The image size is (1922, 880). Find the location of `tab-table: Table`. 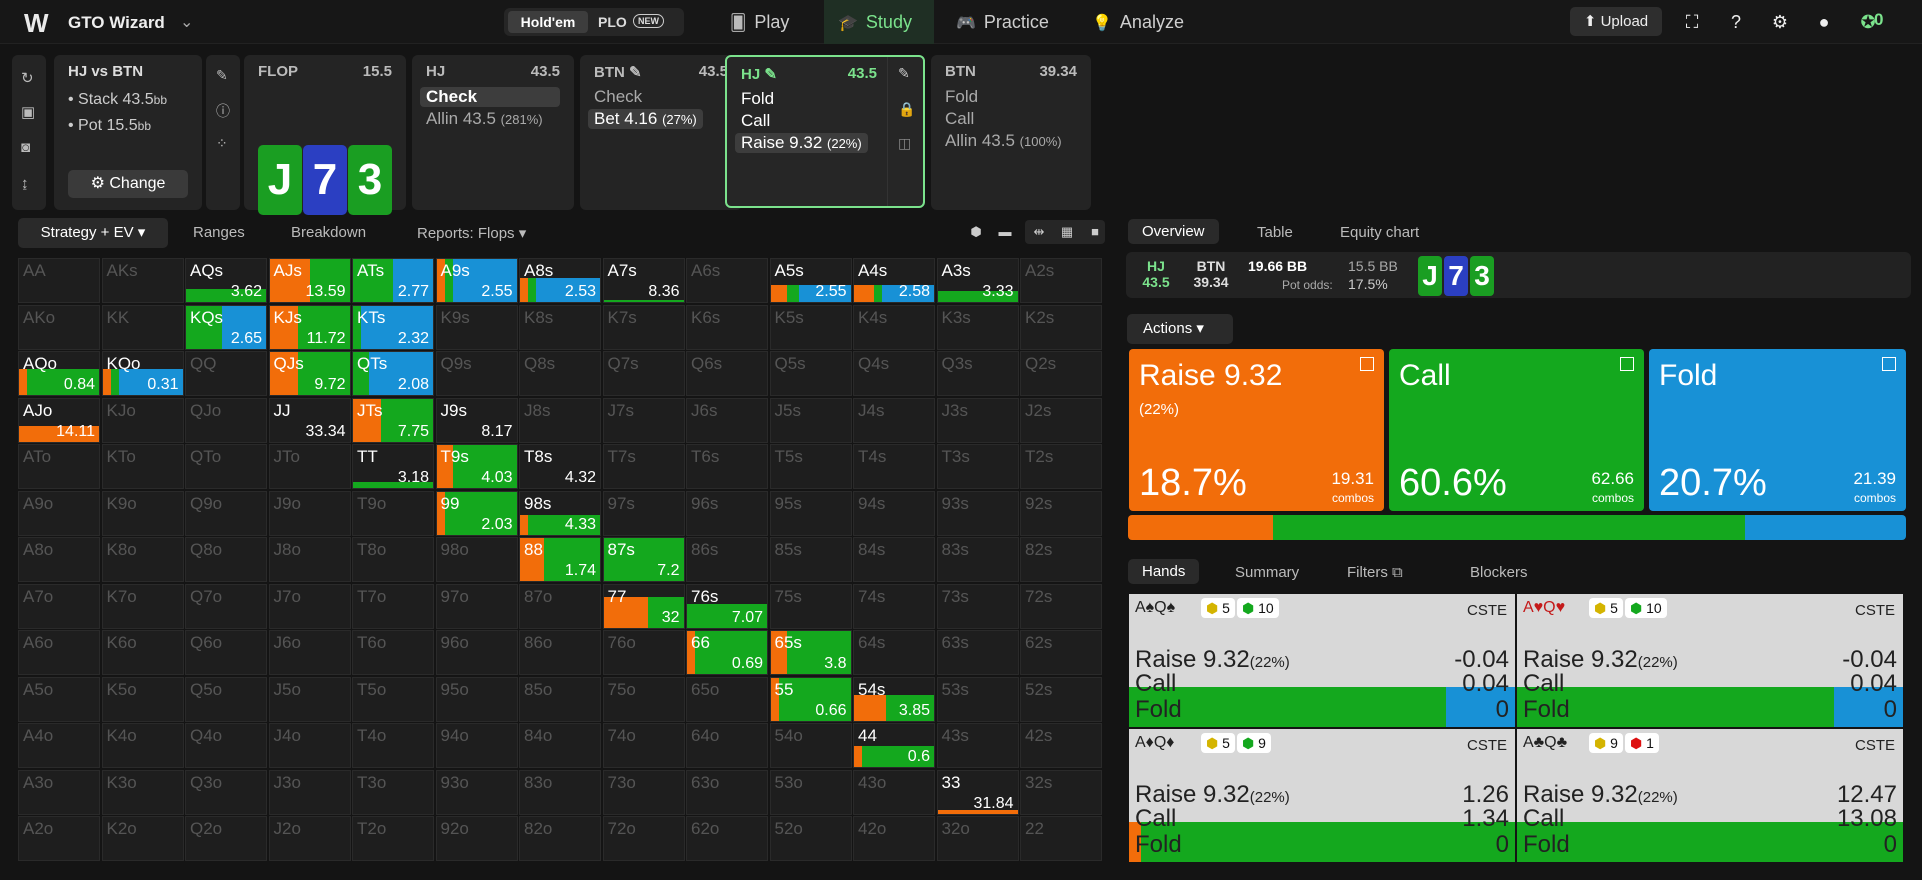

tab-table: Table is located at coordinates (1275, 232).